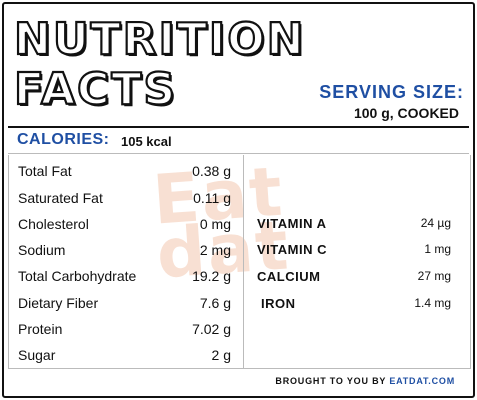 The image size is (477, 400). I want to click on nutrient-name: Saturated Fat, so click(60, 198).